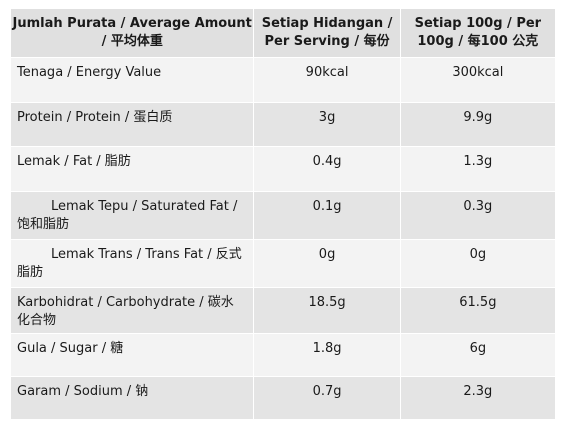 Image resolution: width=565 pixels, height=427 pixels. I want to click on per-100g-value: 2.3g, so click(478, 398).